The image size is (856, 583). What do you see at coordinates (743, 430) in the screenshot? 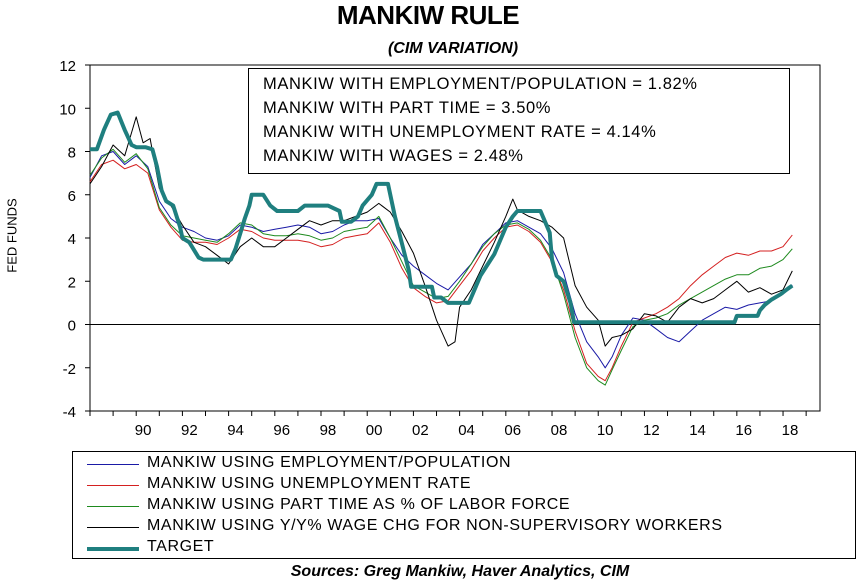
I see `x-tick-label: 16` at bounding box center [743, 430].